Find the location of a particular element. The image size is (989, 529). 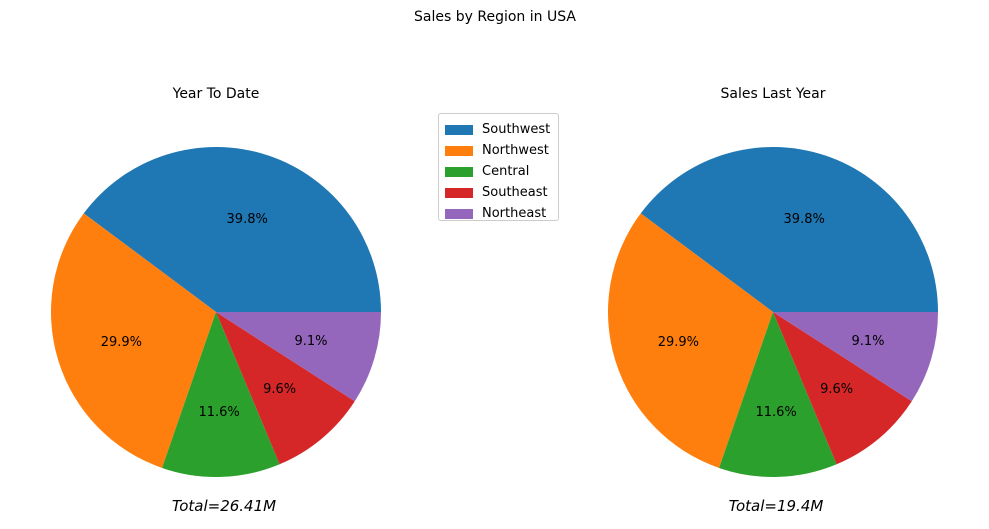

legend-label: Central is located at coordinates (506, 171).